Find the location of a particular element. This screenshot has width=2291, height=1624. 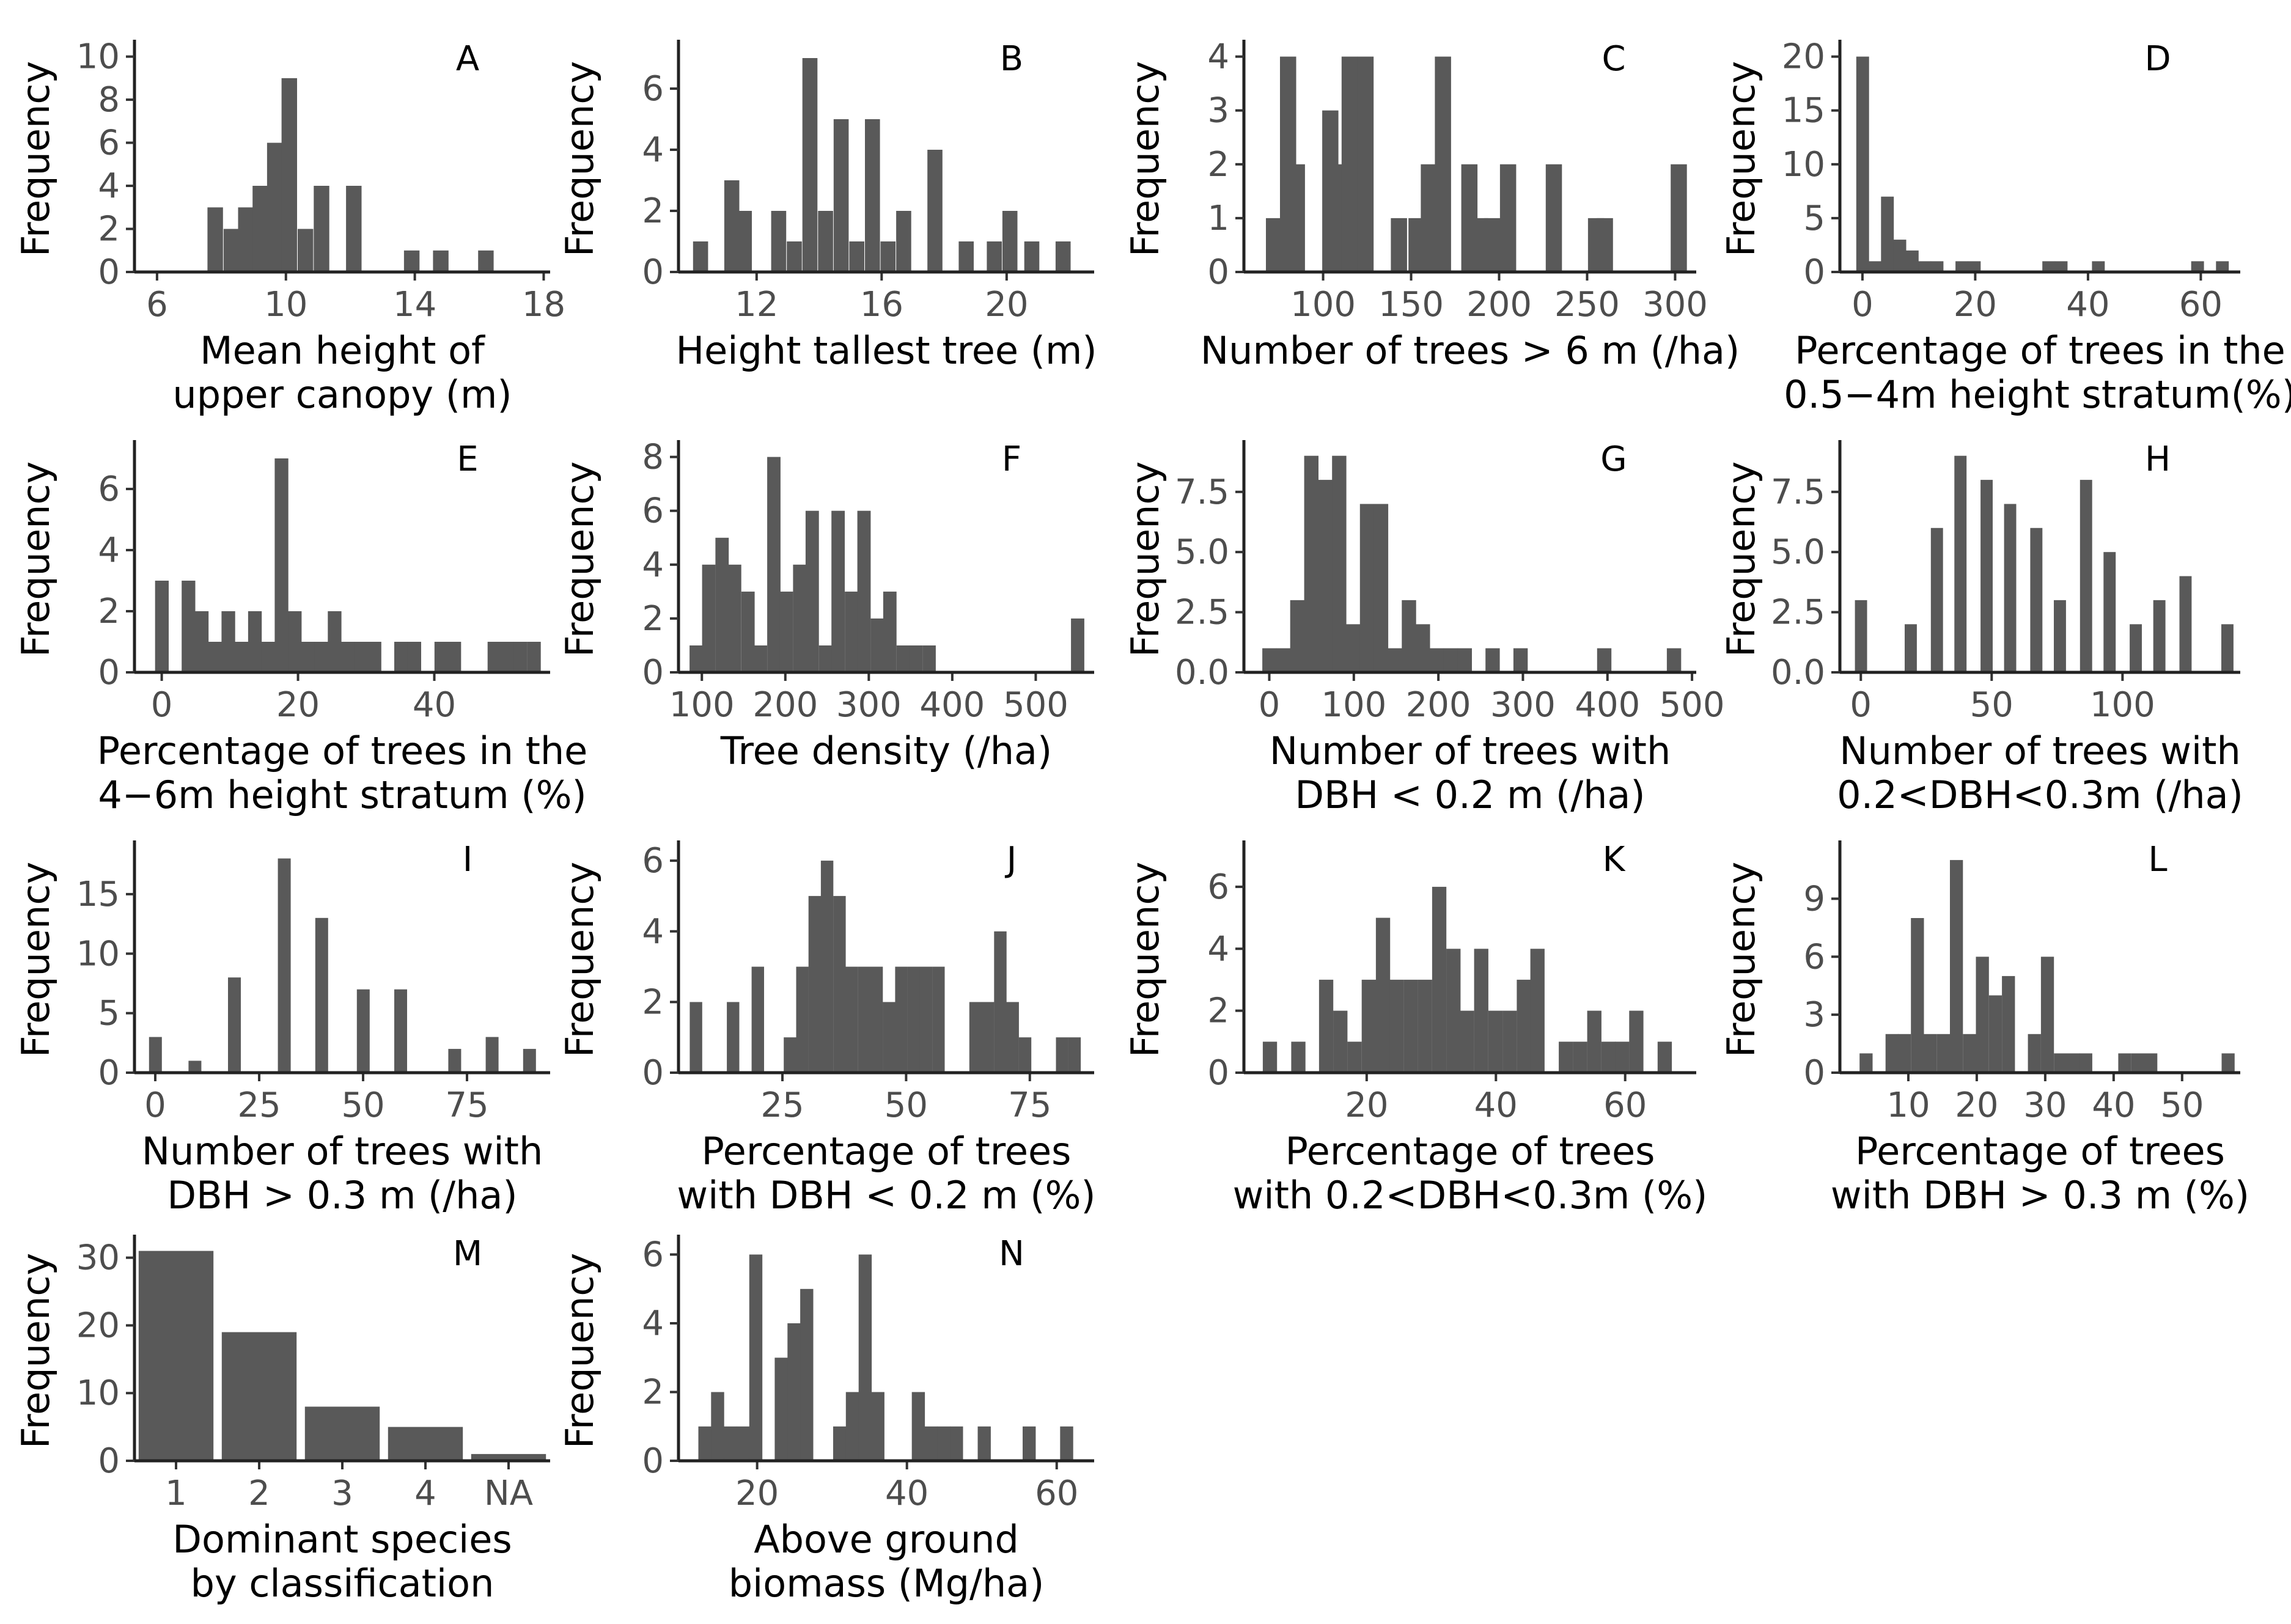

y-tick-label: 30 is located at coordinates (98, 1258).